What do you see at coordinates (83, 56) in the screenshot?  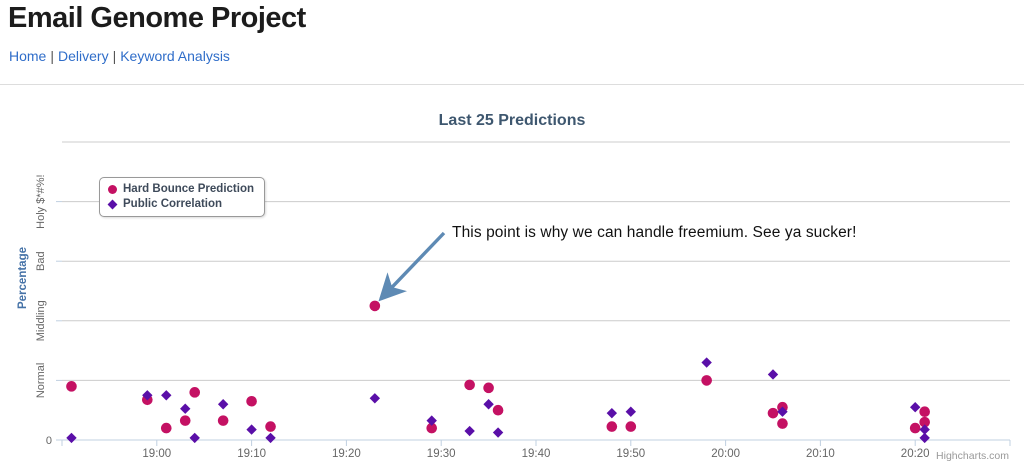 I see `nav-link-delivery: Delivery` at bounding box center [83, 56].